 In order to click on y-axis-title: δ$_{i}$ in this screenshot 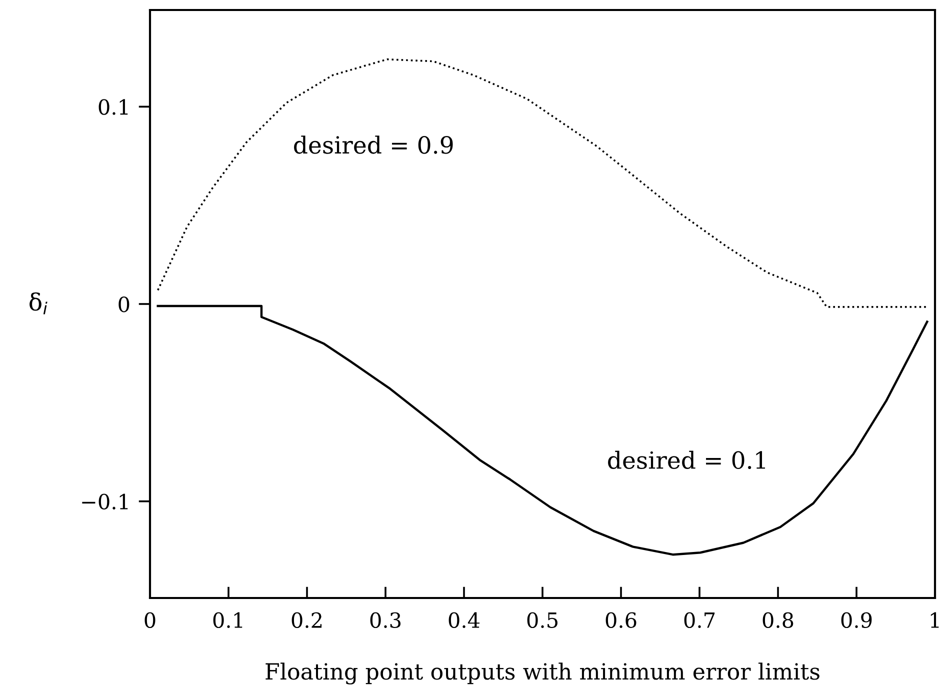, I will do `click(39, 303)`.